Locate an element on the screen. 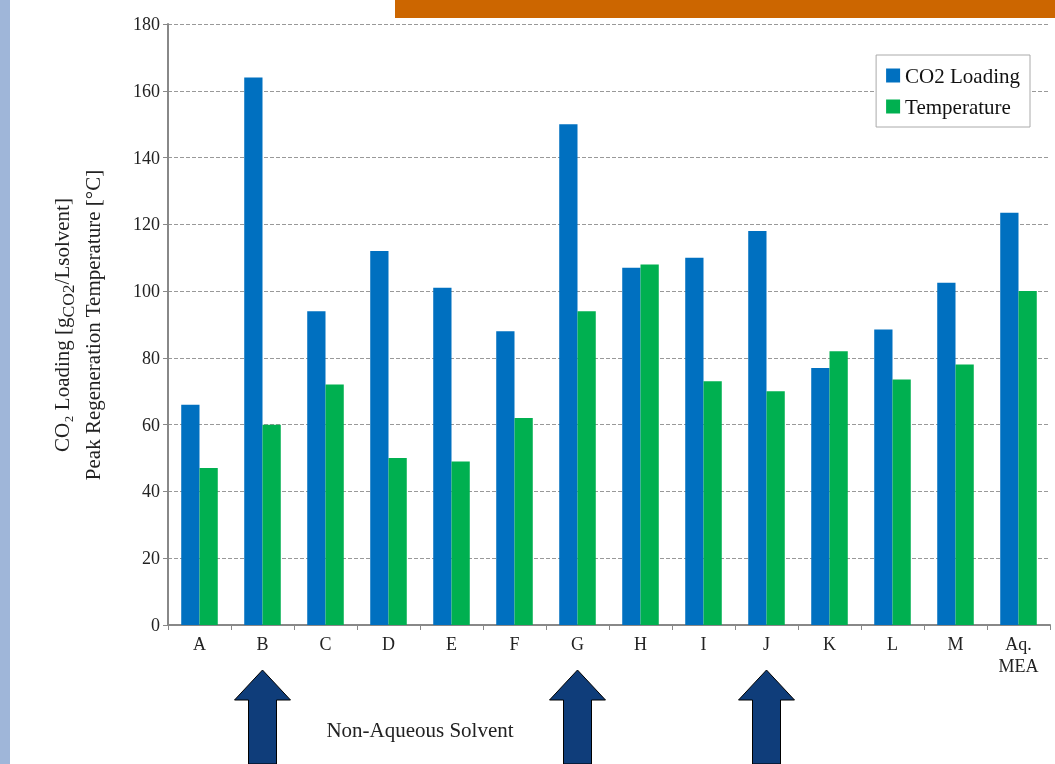 The image size is (1055, 764). x-tick-label: J is located at coordinates (766, 644).